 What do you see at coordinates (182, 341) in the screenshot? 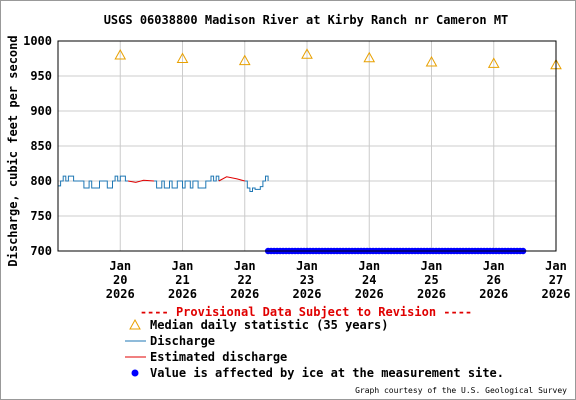
I see `legend-label: Discharge` at bounding box center [182, 341].